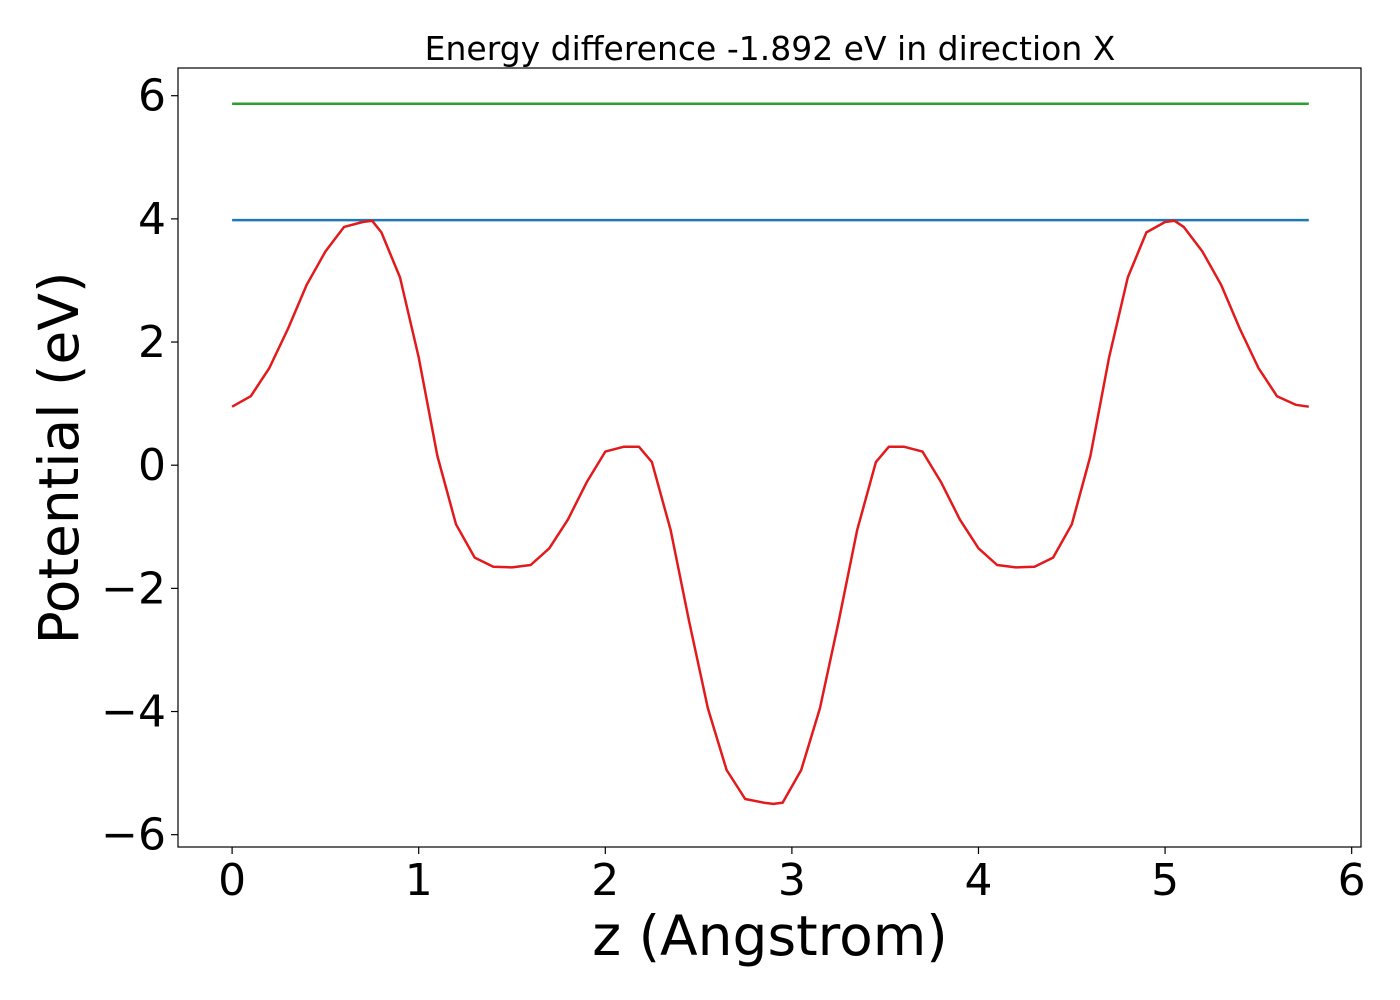 The image size is (1400, 1000). Describe the element at coordinates (152, 96) in the screenshot. I see `y-tick-label: 6` at that location.